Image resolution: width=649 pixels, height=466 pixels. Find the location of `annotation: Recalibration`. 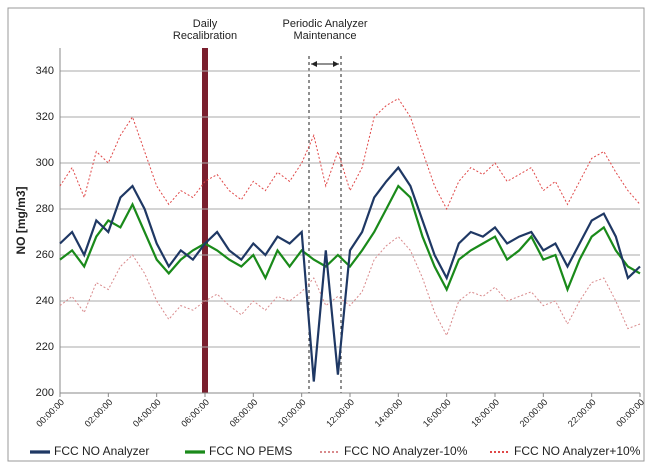

annotation: Recalibration is located at coordinates (205, 36).